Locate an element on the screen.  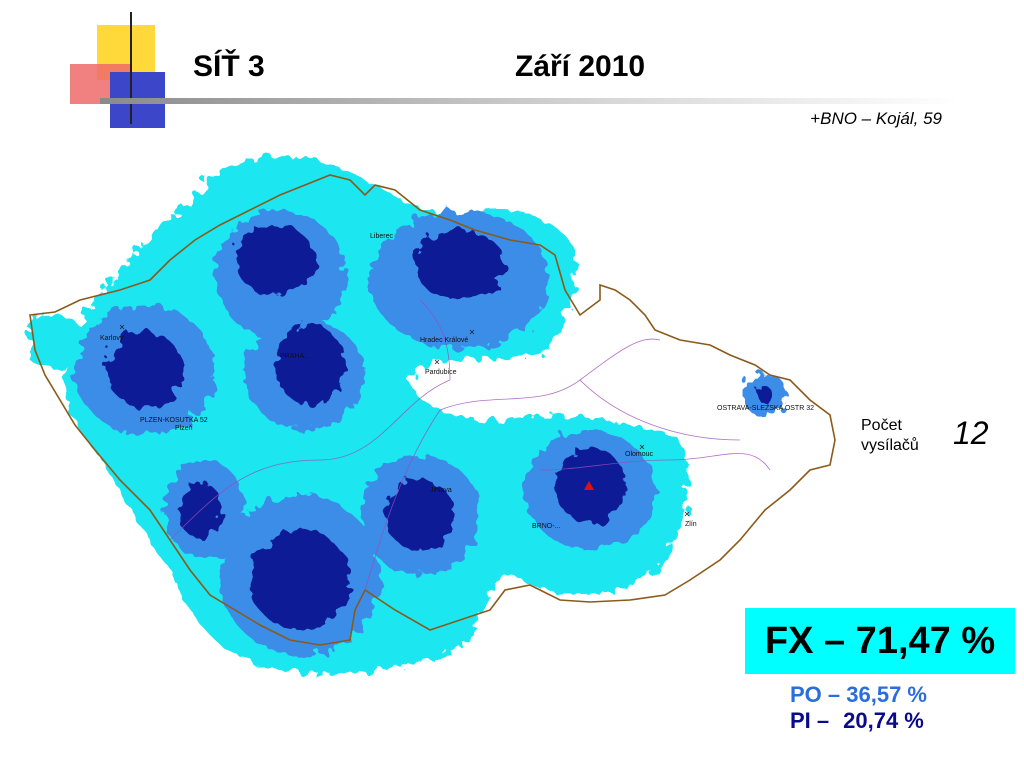
map-label-pardubice: Pardubice is located at coordinates (441, 372).